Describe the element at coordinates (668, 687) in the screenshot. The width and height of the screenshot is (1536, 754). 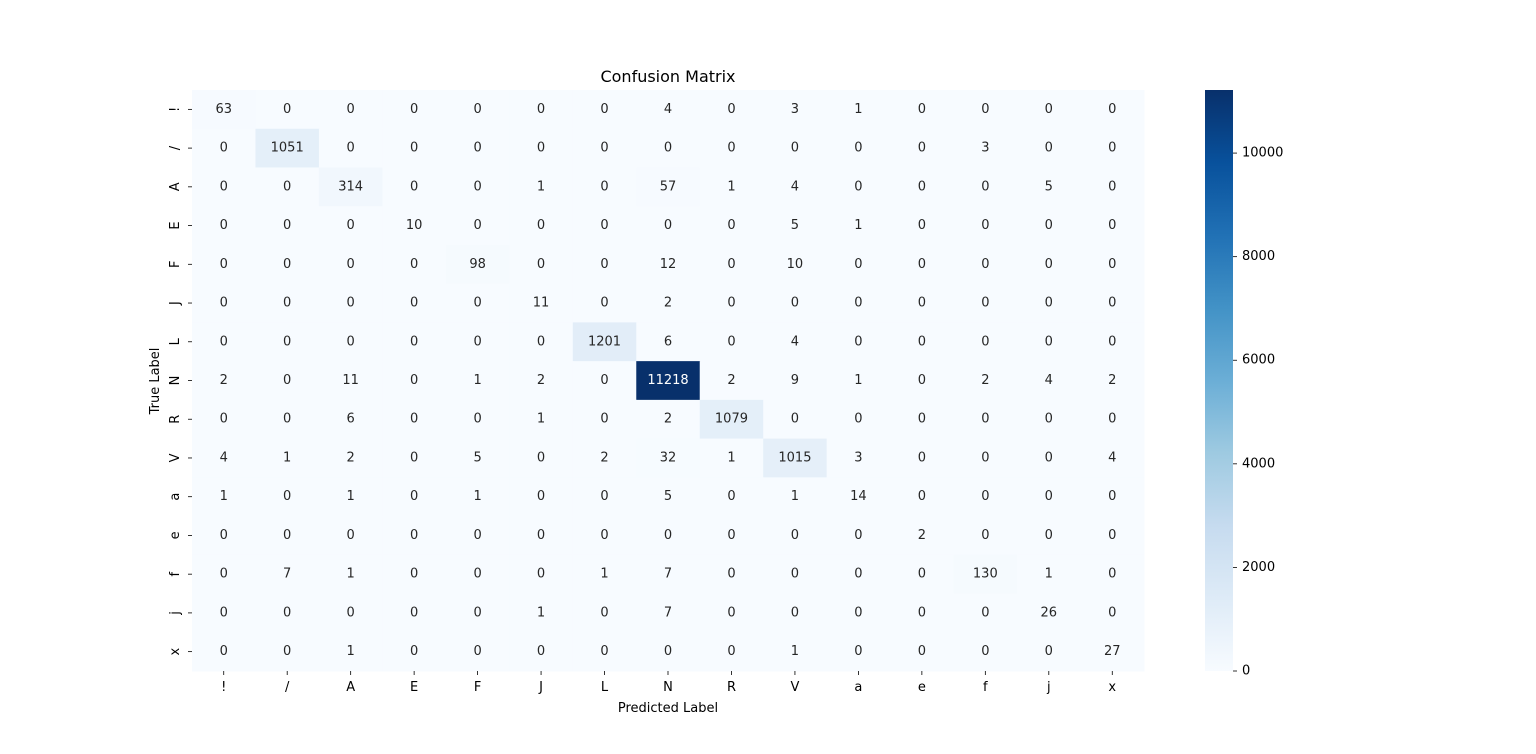
I see `x-tick-label: N` at that location.